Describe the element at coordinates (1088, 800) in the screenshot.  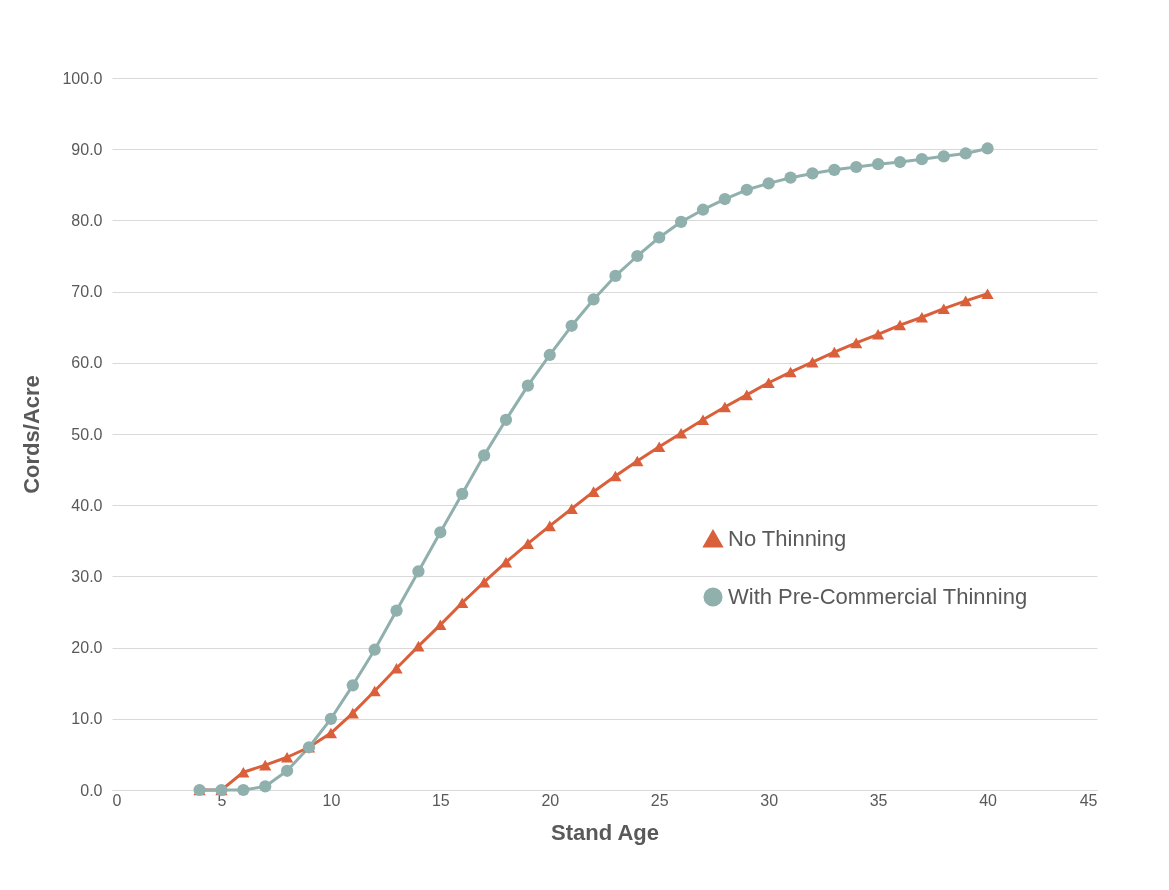
I see `x-tick-label: 45` at that location.